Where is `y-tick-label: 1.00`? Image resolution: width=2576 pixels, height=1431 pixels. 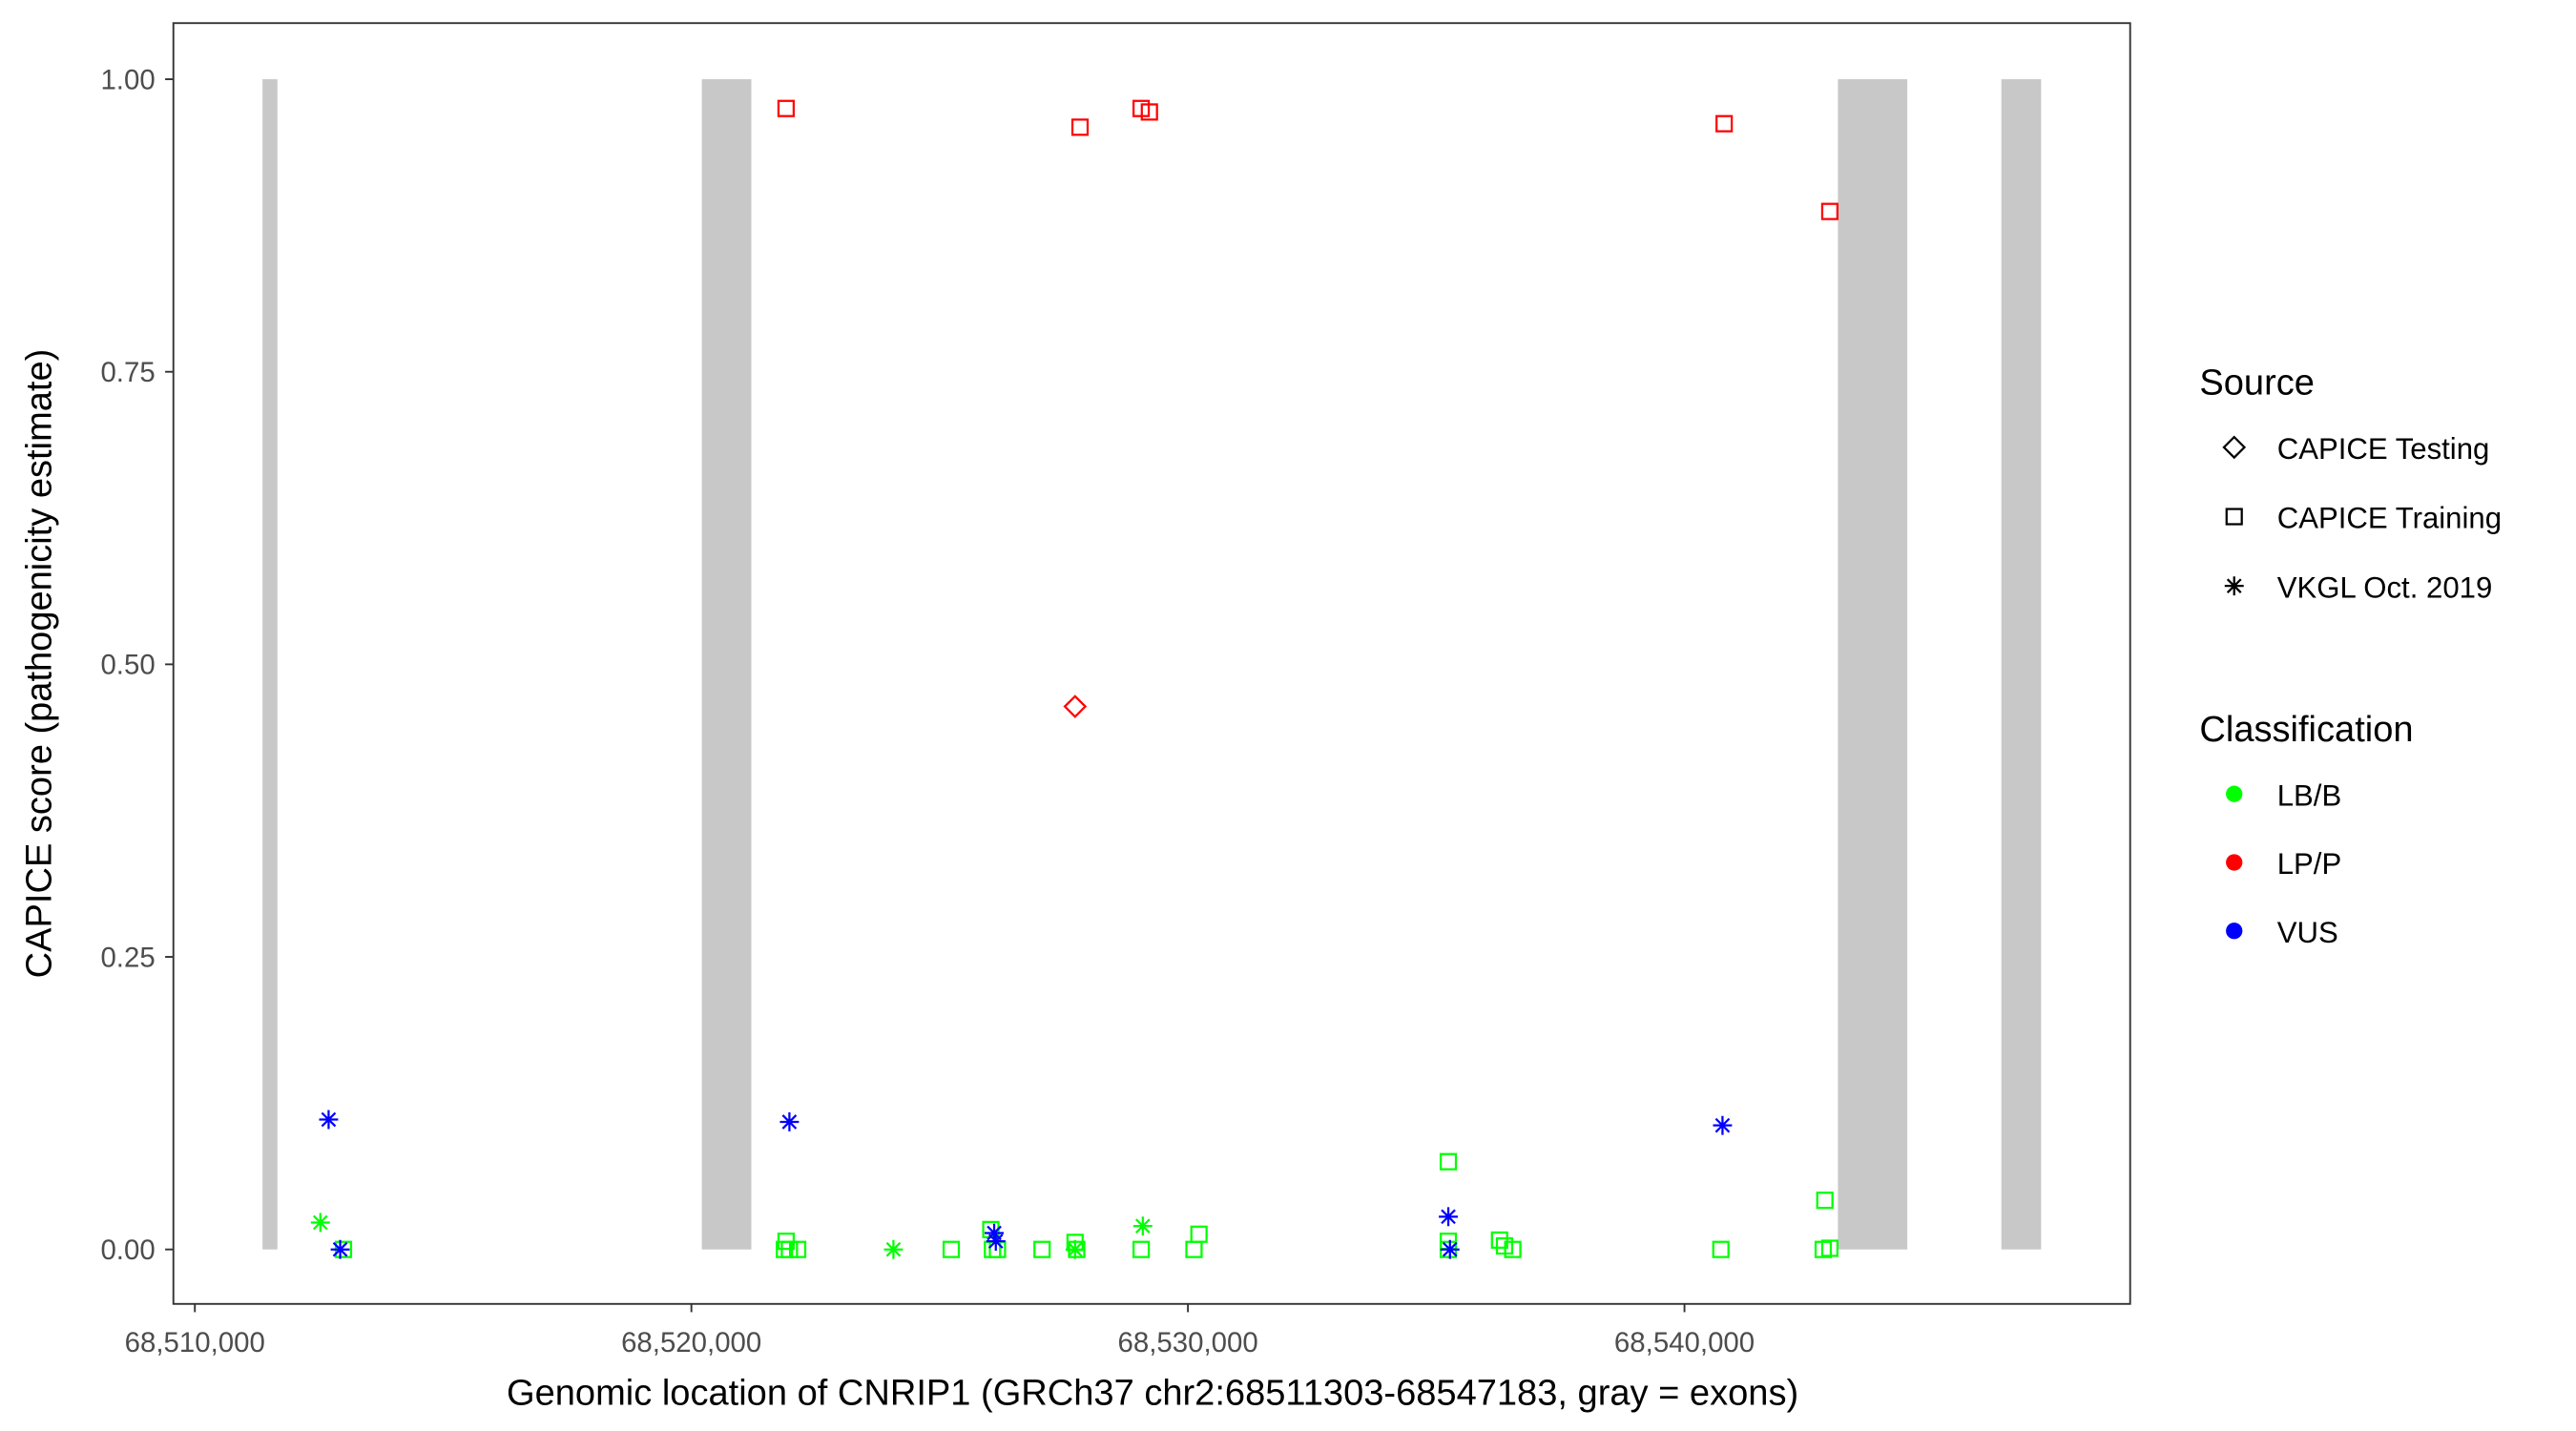 y-tick-label: 1.00 is located at coordinates (127, 79).